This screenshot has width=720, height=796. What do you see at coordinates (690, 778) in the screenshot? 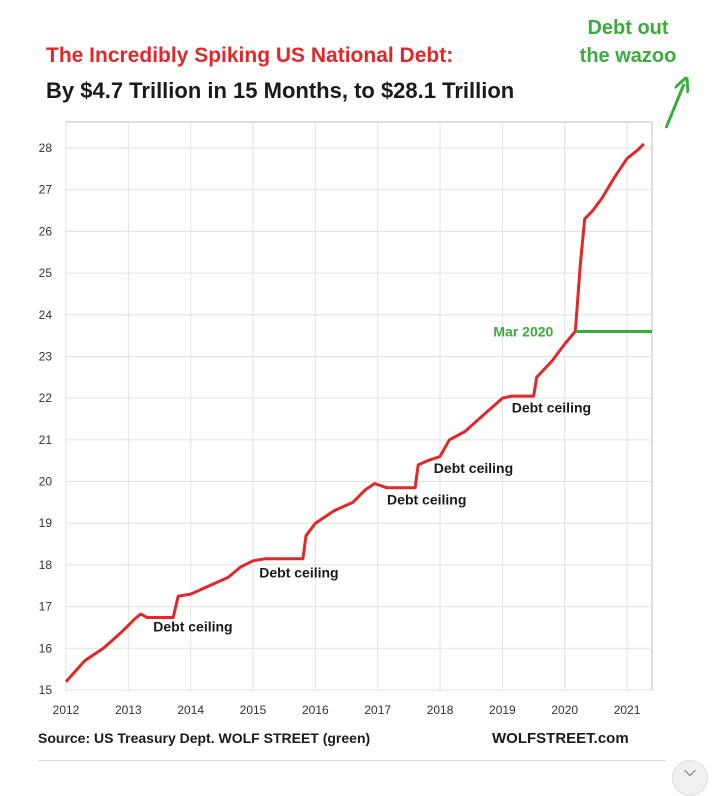
I see `chevron-down-icon: ⌵` at bounding box center [690, 778].